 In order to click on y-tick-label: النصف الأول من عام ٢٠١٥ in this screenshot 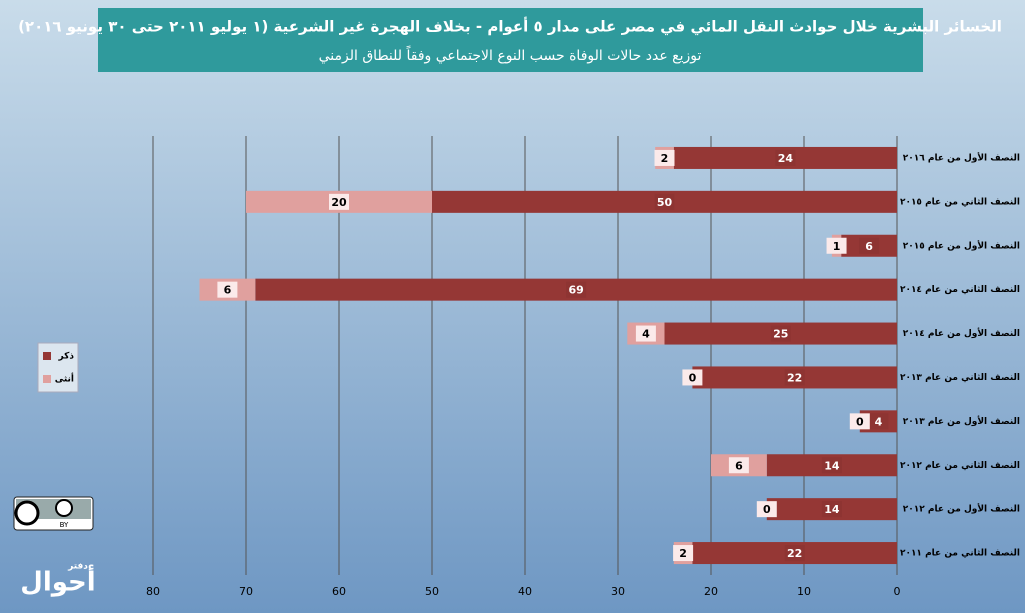, I will do `click(961, 245)`.